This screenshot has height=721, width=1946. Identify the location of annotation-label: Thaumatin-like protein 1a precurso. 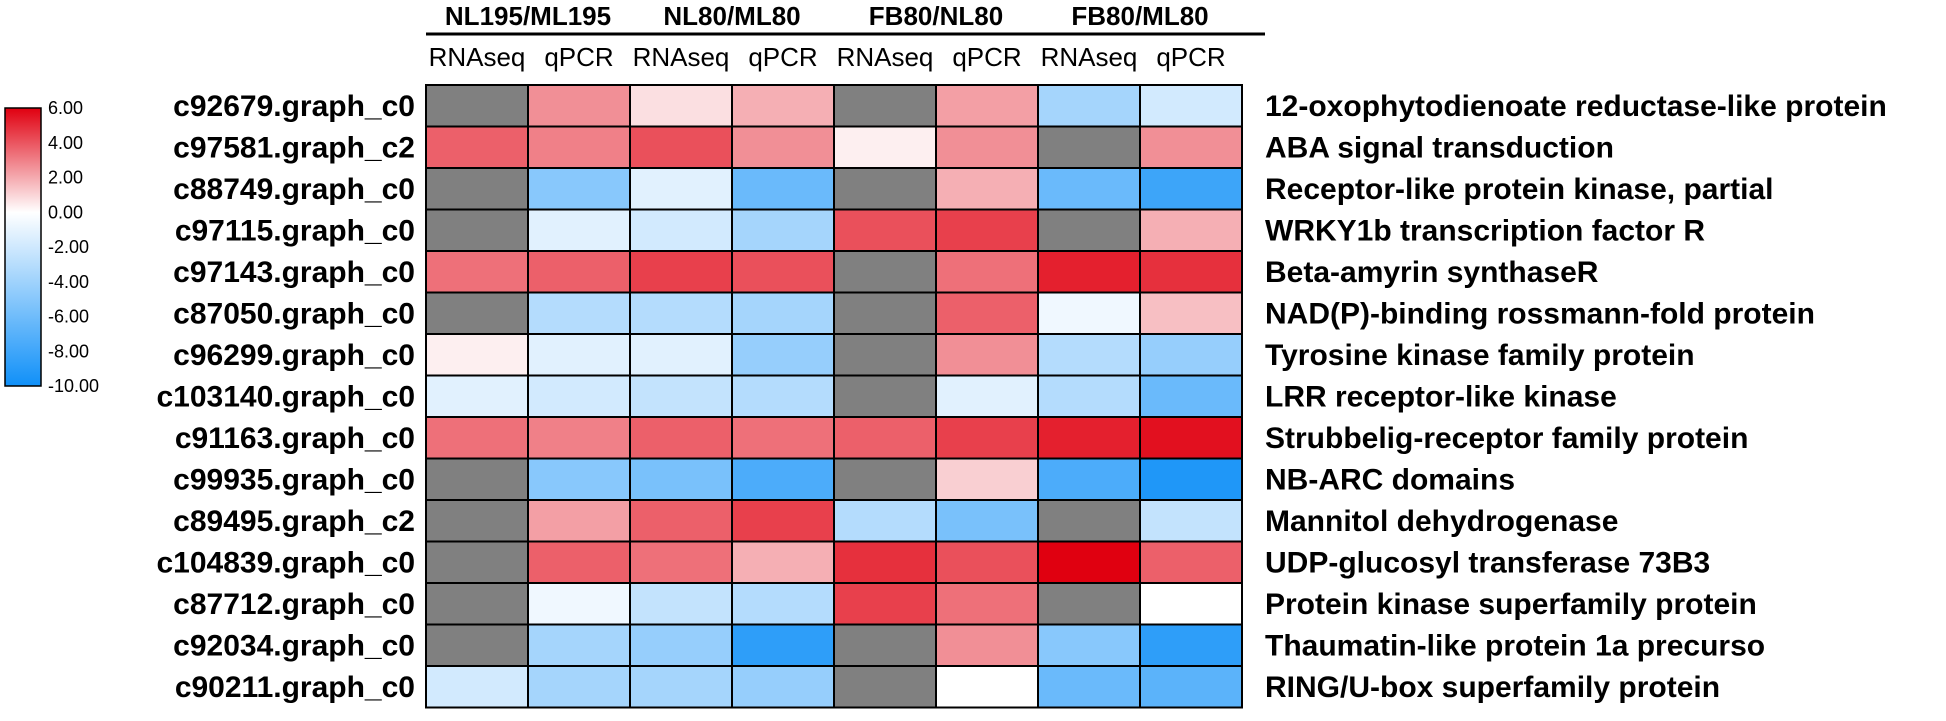
(1515, 645).